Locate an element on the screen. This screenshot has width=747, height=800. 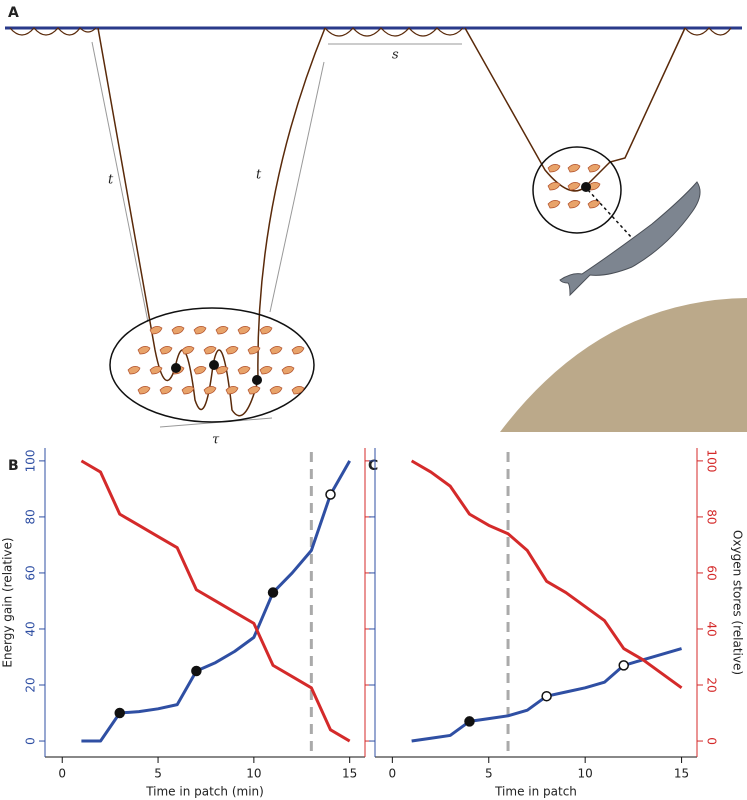
y2-tick-label: 100 is located at coordinates (712, 460).